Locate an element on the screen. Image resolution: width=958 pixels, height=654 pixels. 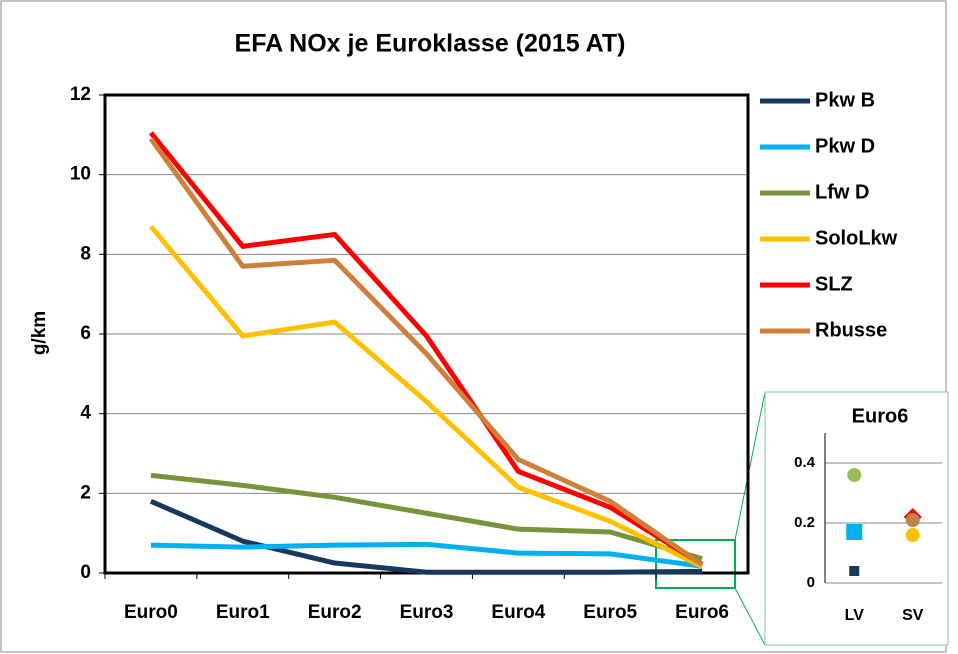
x-tick-label: Euro4 is located at coordinates (518, 612).